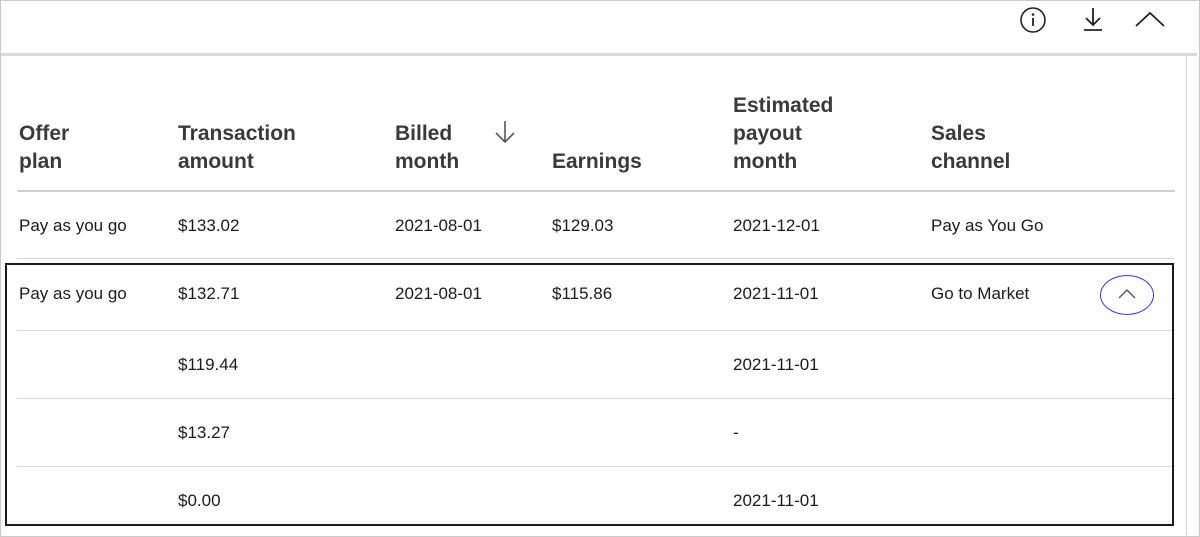 This screenshot has width=1200, height=537. What do you see at coordinates (599, 28) in the screenshot?
I see `toolbar` at bounding box center [599, 28].